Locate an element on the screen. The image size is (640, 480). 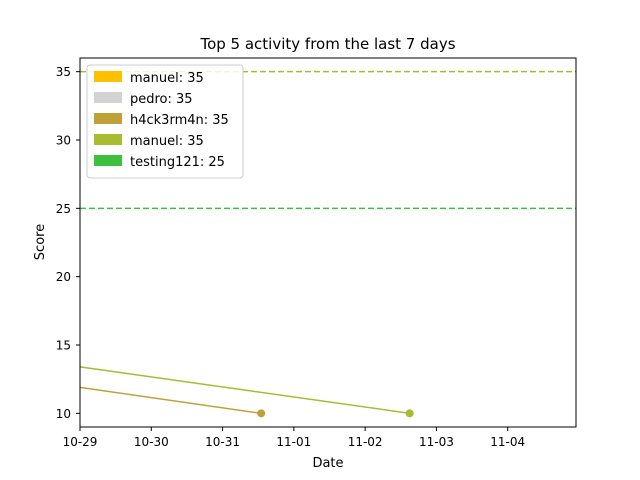
x-tick-label: 11-02 is located at coordinates (365, 442).